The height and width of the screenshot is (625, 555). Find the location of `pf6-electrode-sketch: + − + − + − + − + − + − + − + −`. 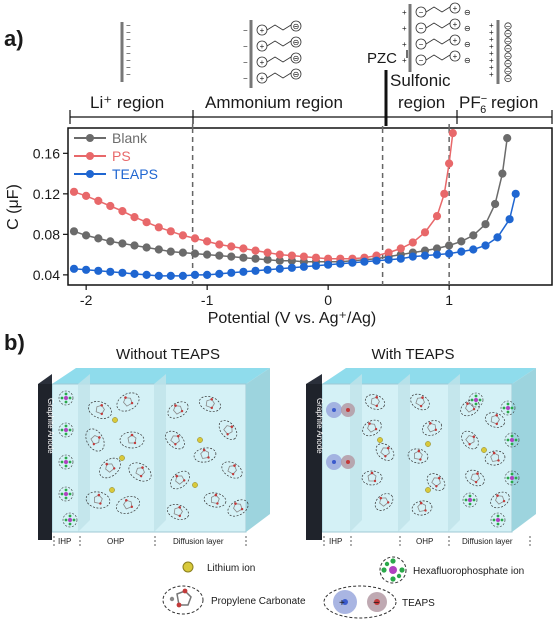

pf6-electrode-sketch: + − + − + − + − + − + − + − + − is located at coordinates (500, 52).